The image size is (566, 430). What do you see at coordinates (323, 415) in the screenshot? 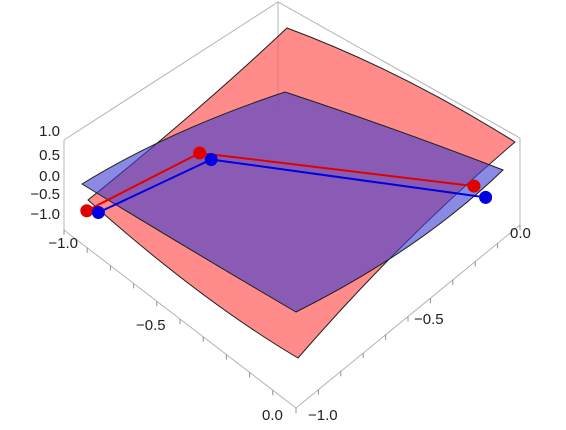
I see `x-tick-label: −1.0` at bounding box center [323, 415].